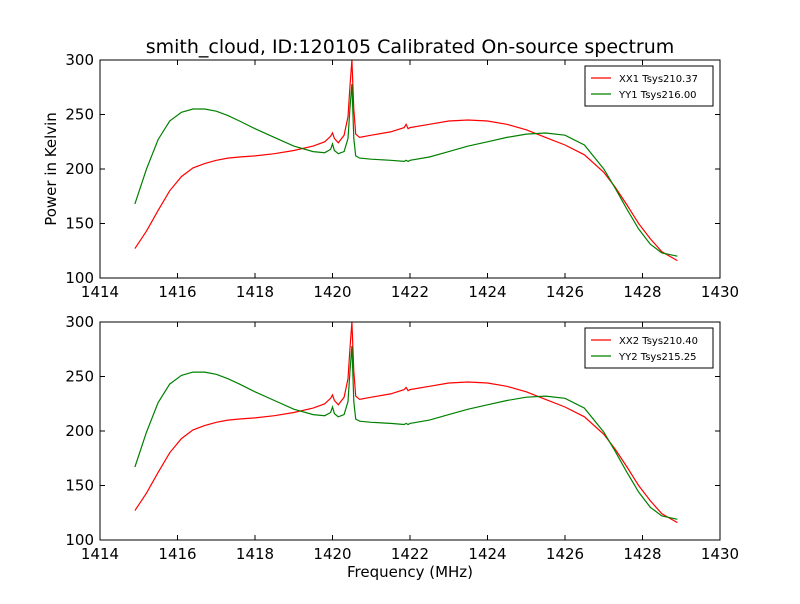  I want to click on legend-label: YY2 Tsys215.25, so click(657, 357).